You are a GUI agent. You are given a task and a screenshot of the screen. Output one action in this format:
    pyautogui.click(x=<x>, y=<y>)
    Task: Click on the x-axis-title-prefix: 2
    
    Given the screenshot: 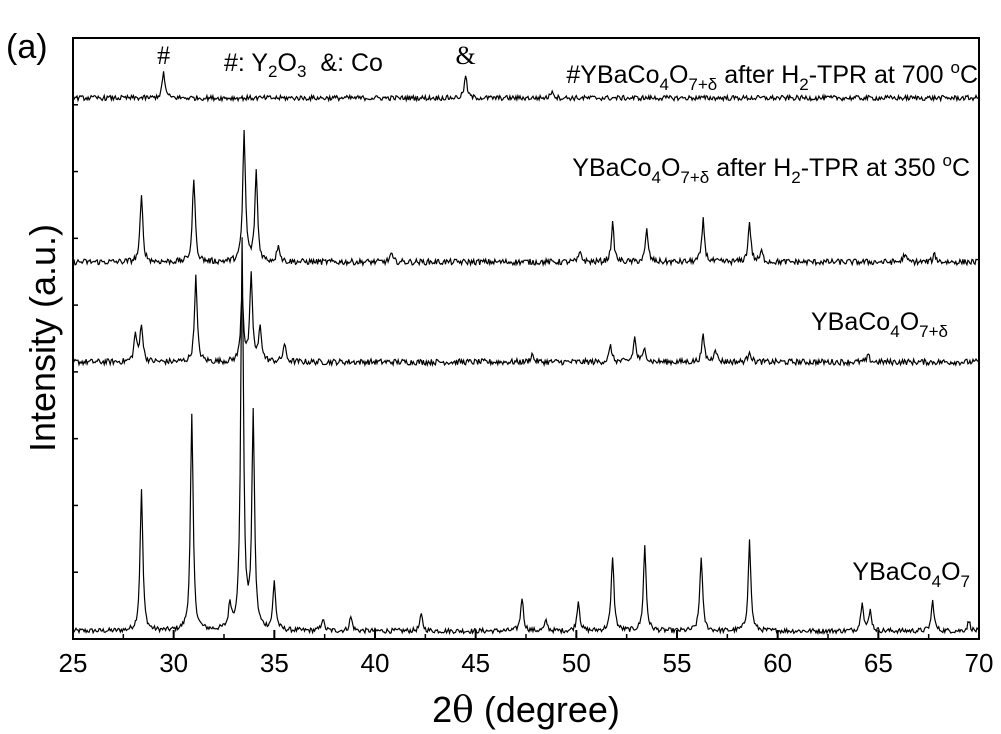 What is the action you would take?
    pyautogui.click(x=442, y=709)
    